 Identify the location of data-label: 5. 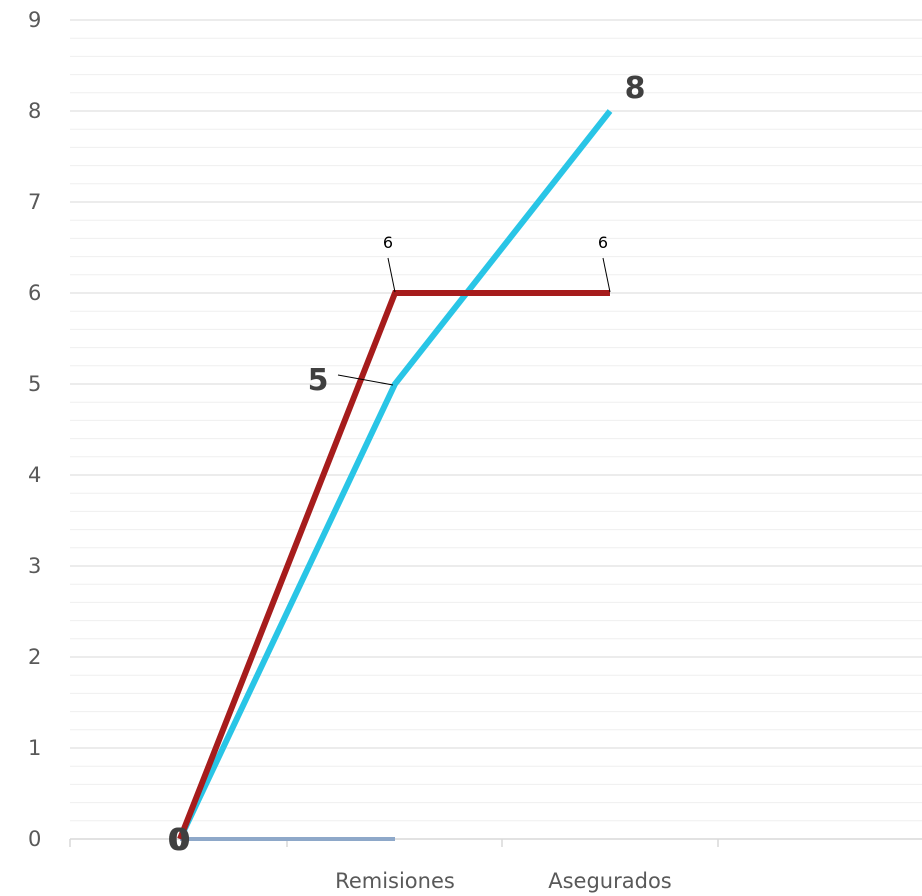
(318, 380).